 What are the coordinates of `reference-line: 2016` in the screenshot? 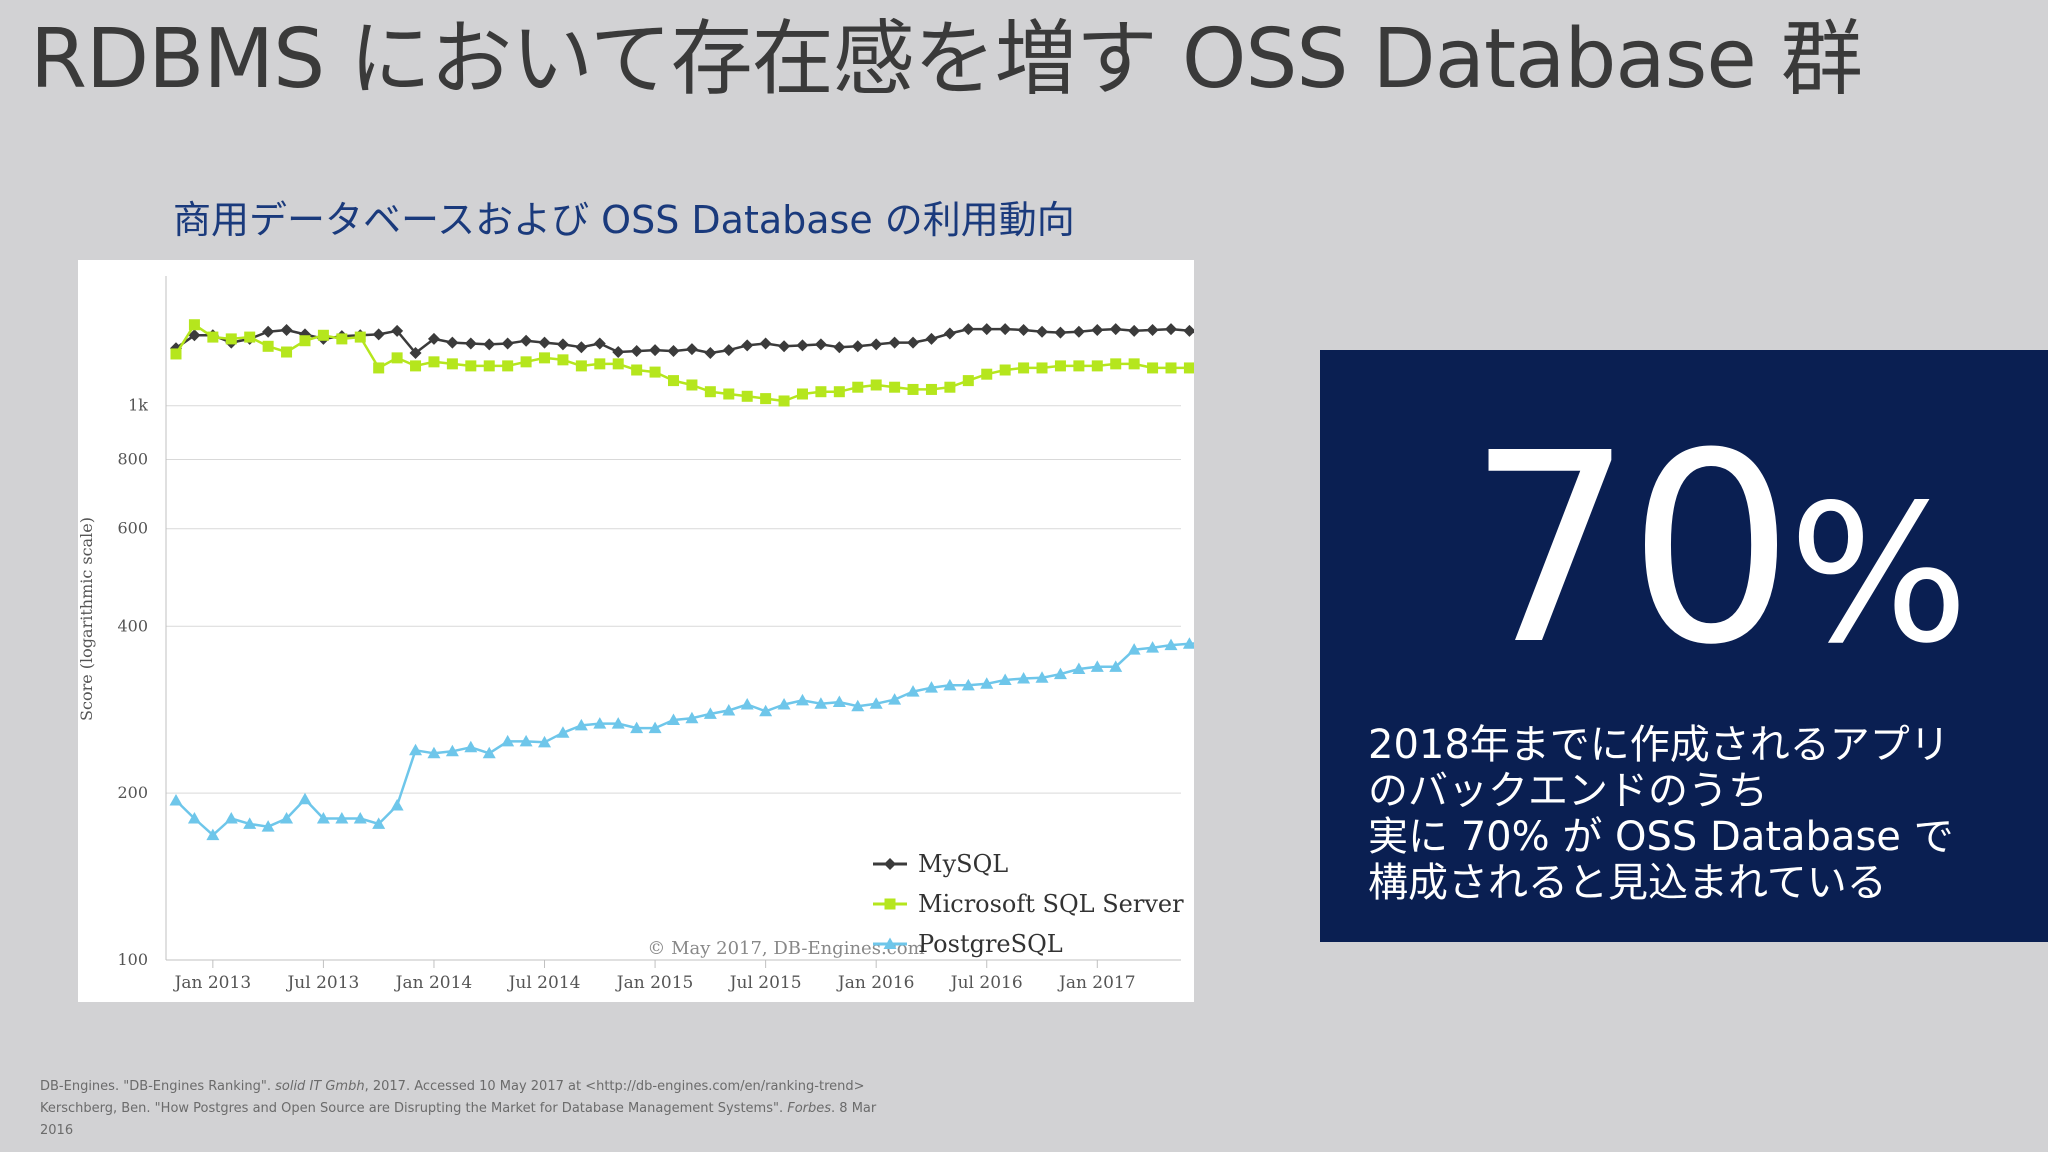 It's located at (530, 1131).